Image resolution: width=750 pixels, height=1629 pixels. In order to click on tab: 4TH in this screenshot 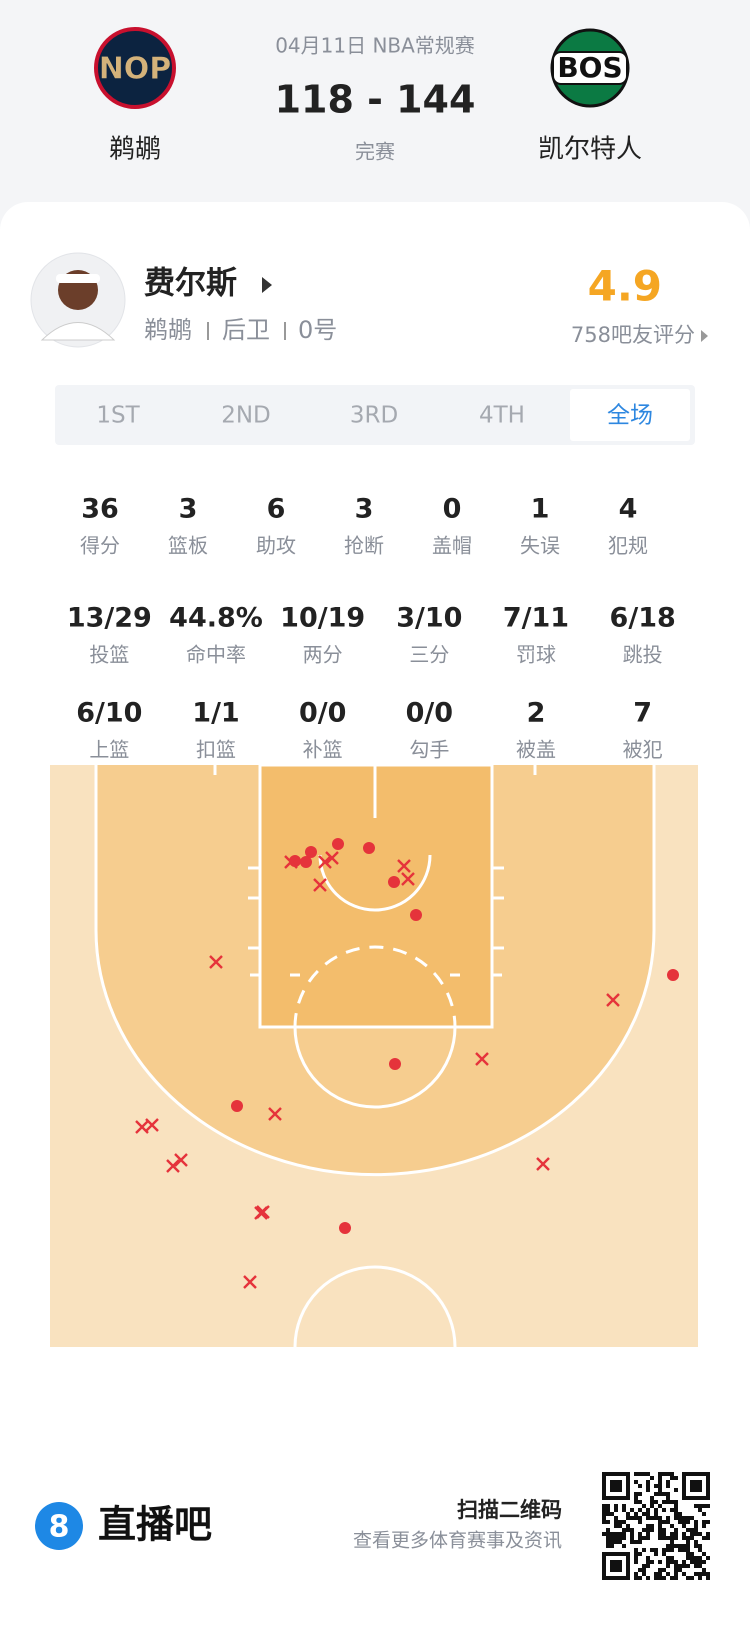, I will do `click(502, 416)`.